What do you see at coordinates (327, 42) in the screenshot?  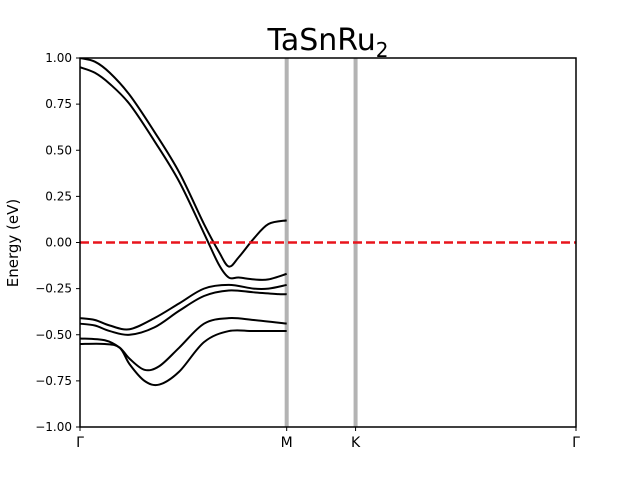 I see `chart-title: TaSnRu2` at bounding box center [327, 42].